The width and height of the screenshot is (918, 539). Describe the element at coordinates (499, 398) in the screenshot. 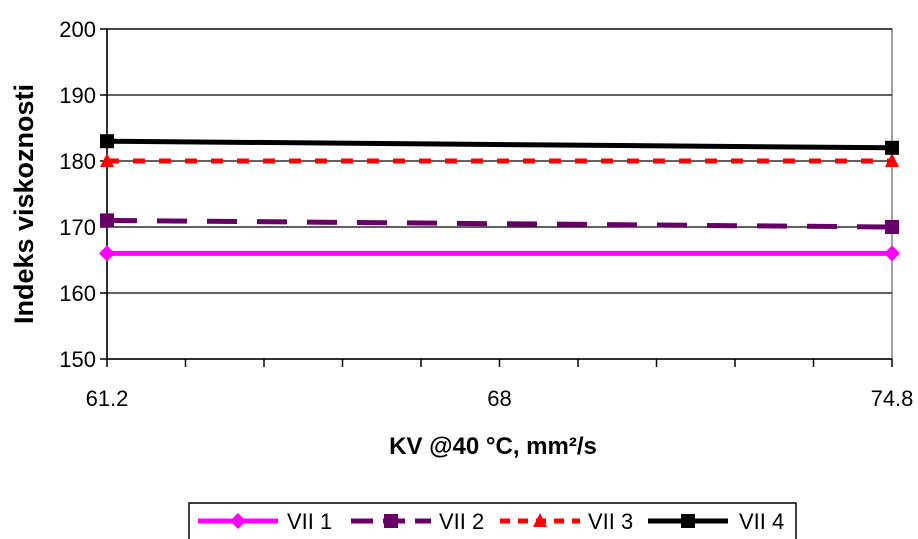

I see `x-tick-label: 68` at that location.